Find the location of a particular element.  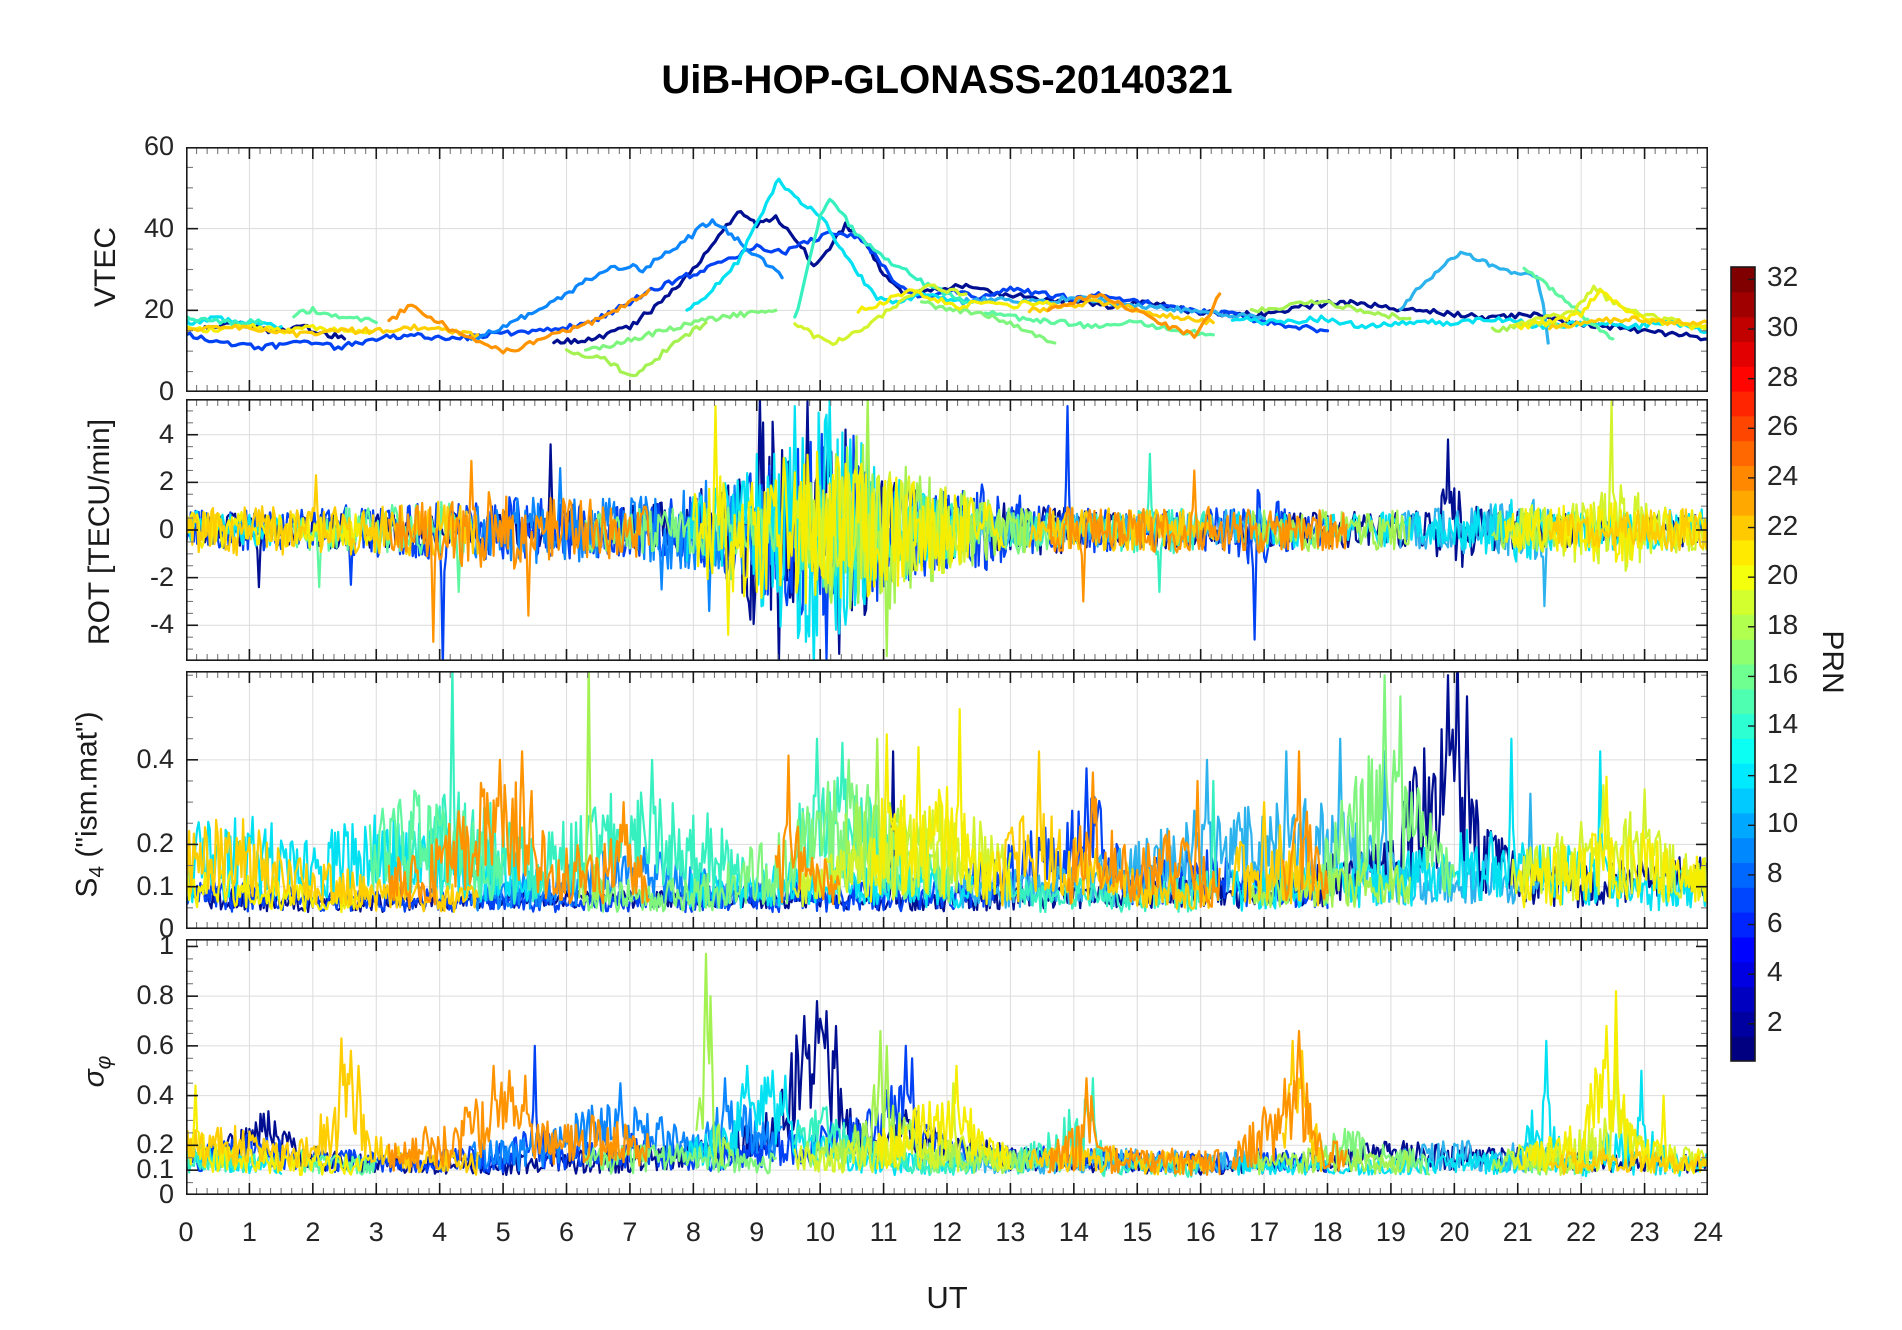

colorbar-tick-label: 16 is located at coordinates (1783, 674).